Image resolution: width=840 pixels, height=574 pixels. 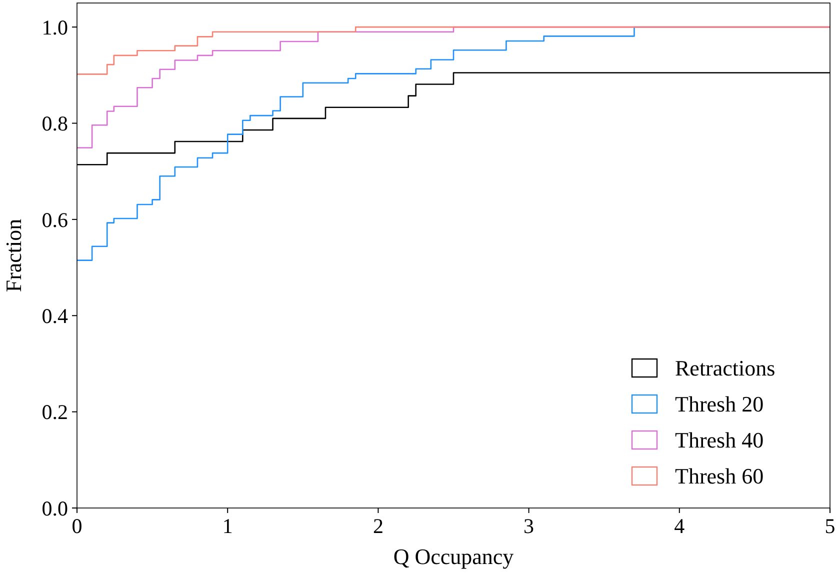 What do you see at coordinates (55, 316) in the screenshot?
I see `y-tick-label: 0.4` at bounding box center [55, 316].